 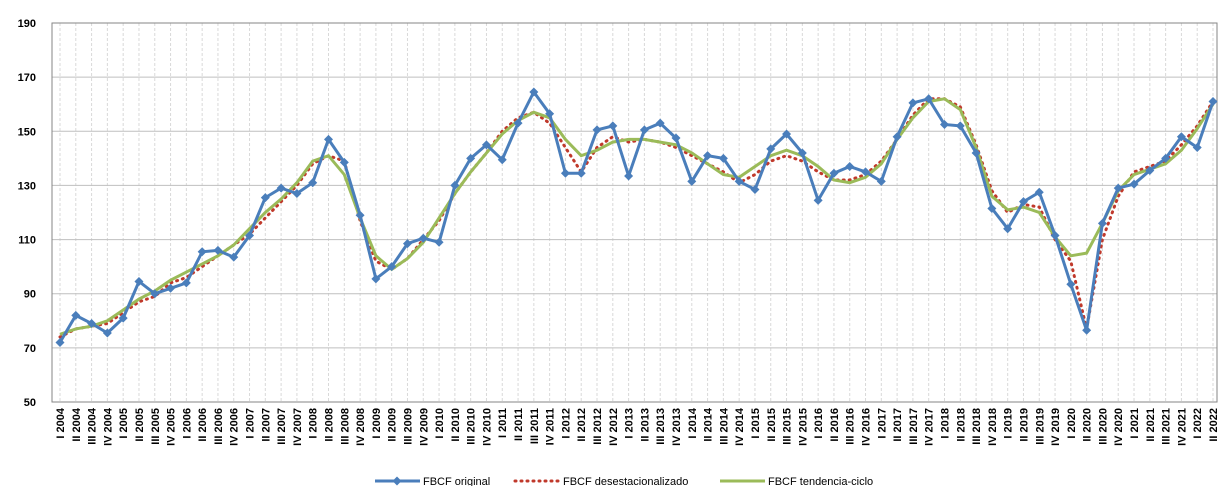 I want to click on x-tick-label: III 2017, so click(x=914, y=426).